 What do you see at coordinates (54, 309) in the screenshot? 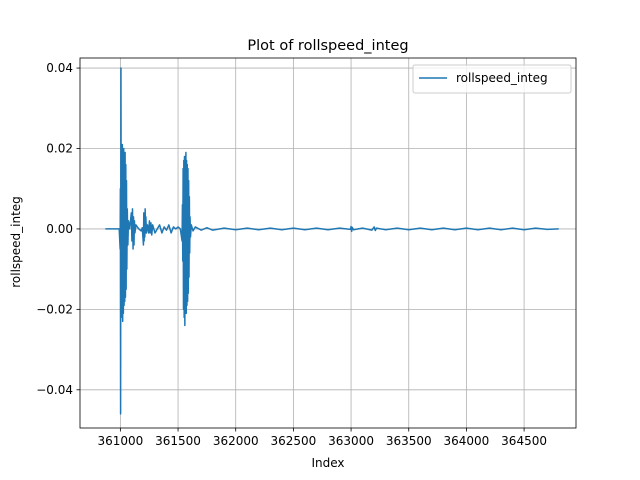
I see `y-tick-label: −0.02` at bounding box center [54, 309].